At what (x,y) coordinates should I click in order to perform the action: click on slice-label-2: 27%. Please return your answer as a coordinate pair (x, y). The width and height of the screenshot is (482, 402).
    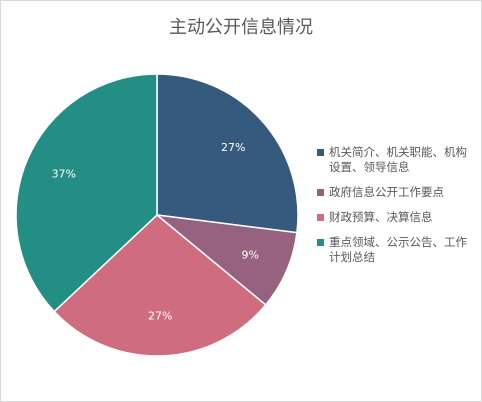
    Looking at the image, I should click on (160, 316).